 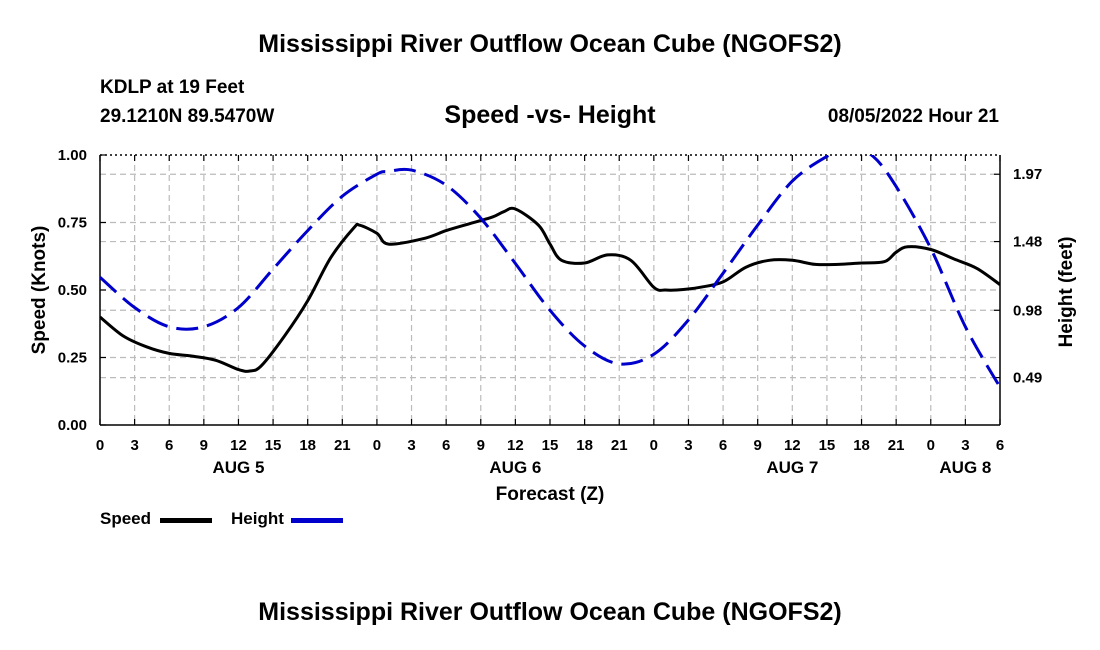 I want to click on y2-tick-label: 0.49, so click(x=1027, y=378).